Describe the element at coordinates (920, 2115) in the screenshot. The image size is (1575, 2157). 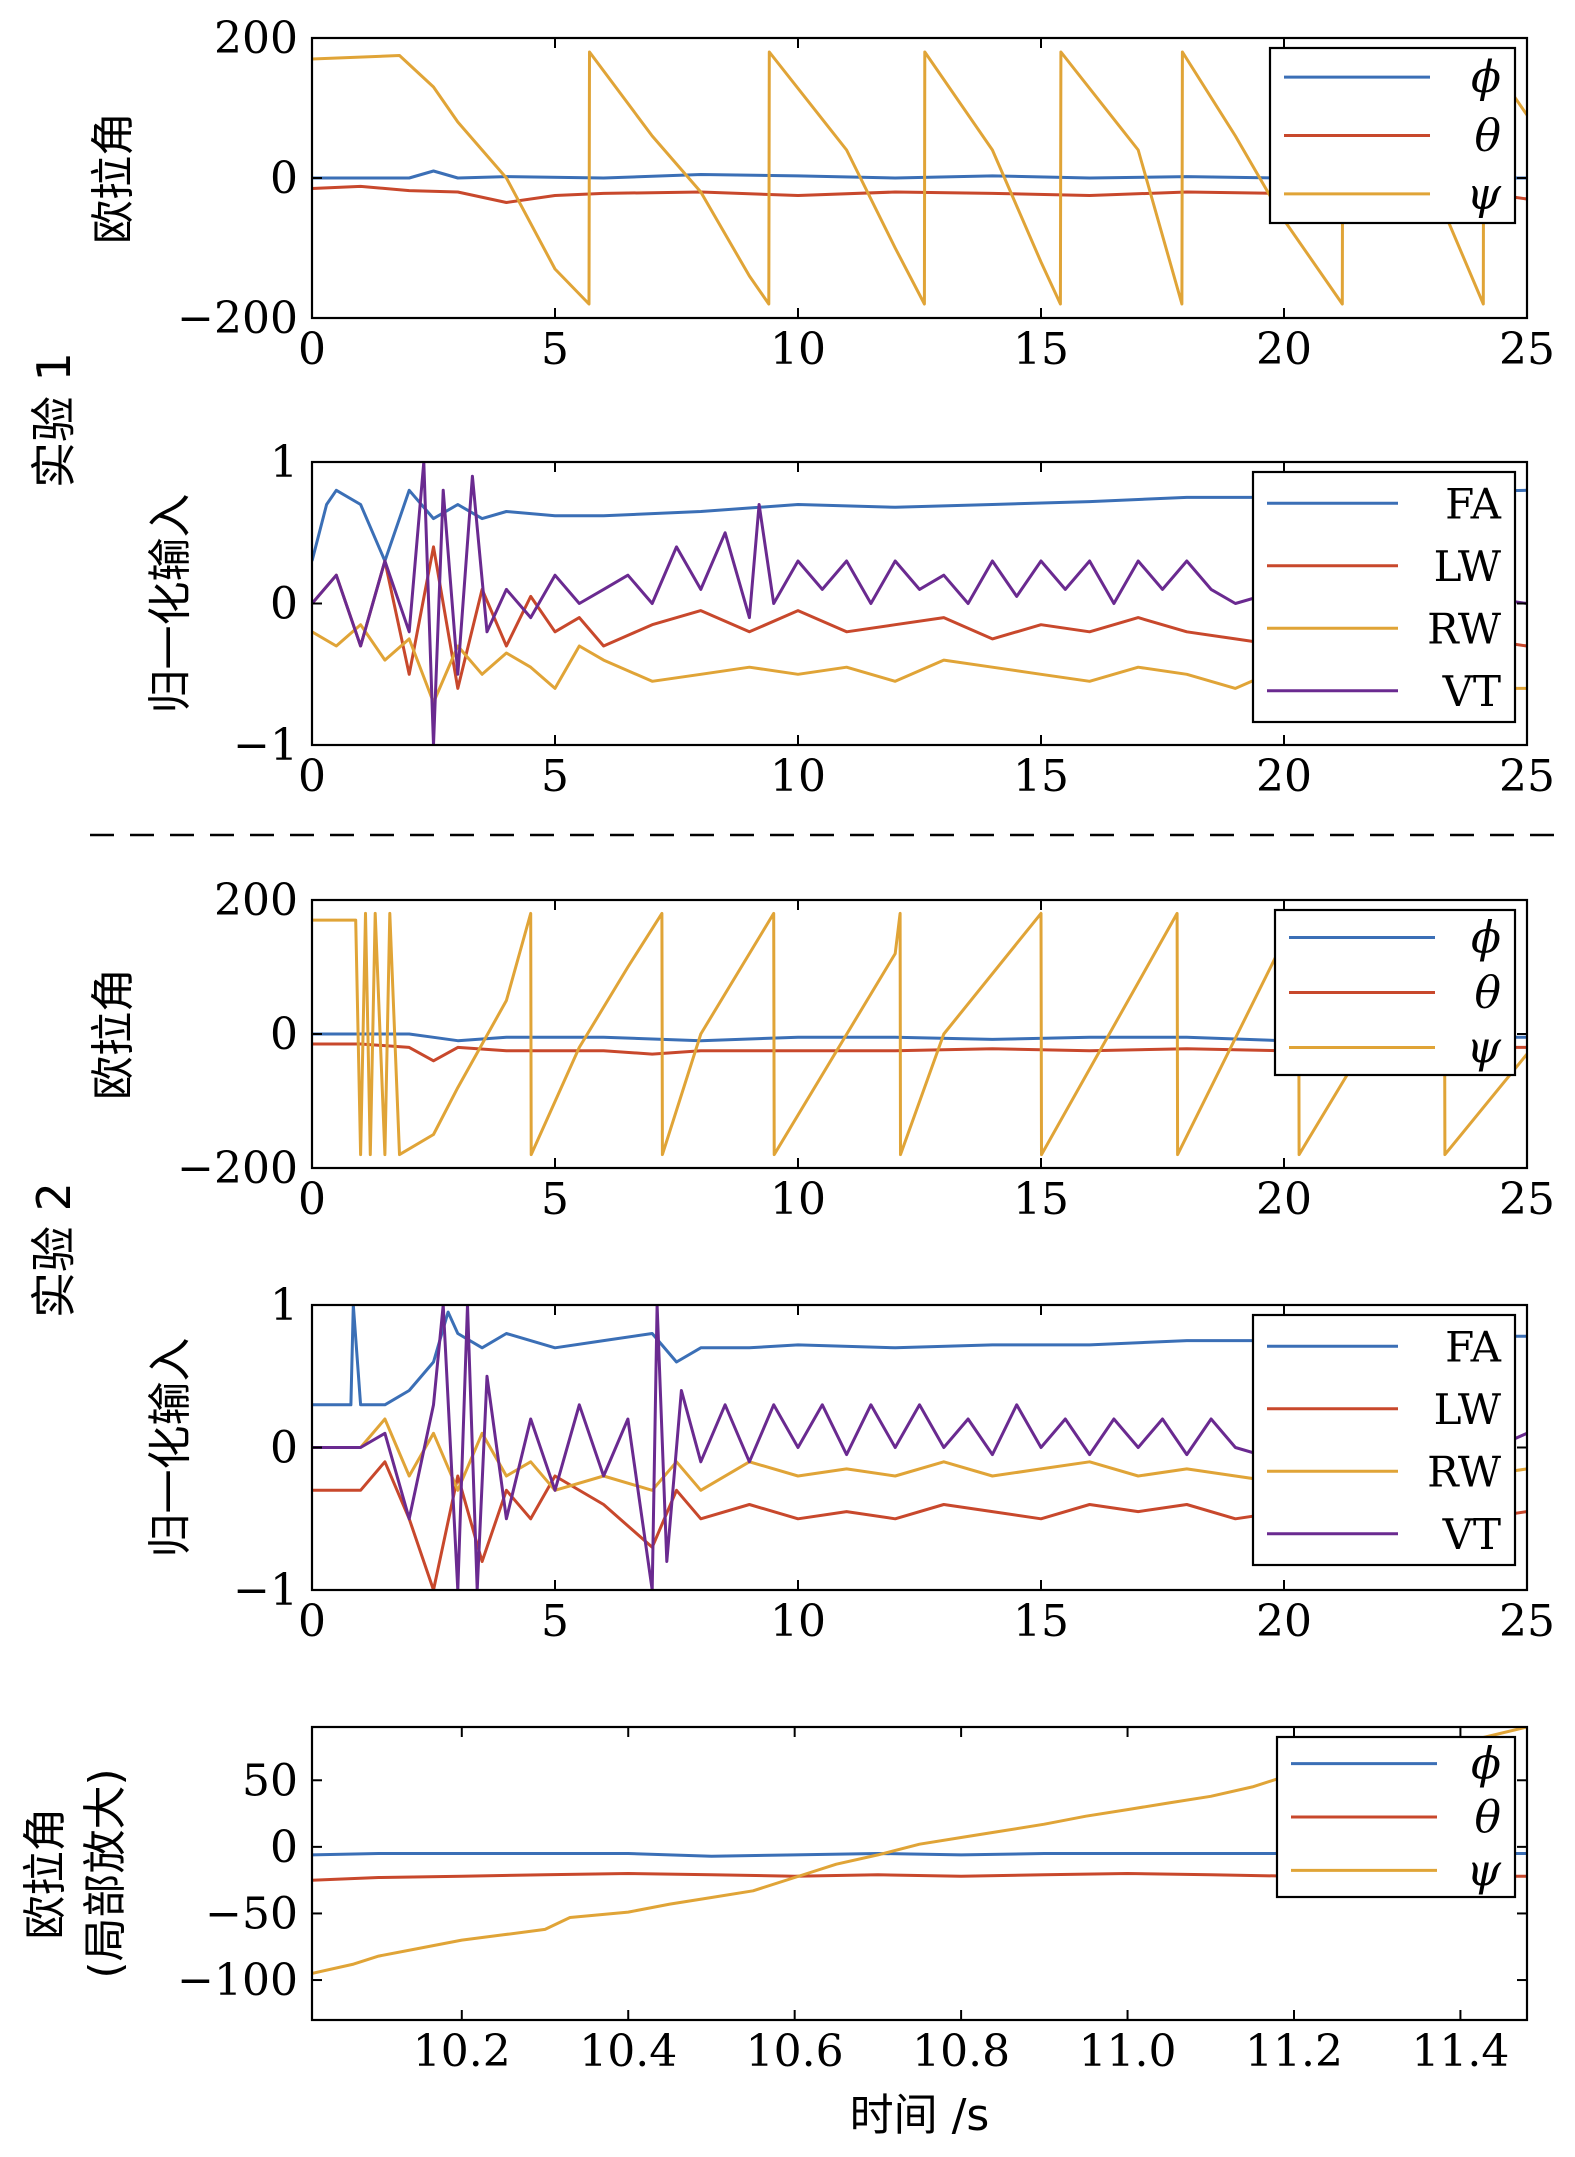
I see `x-axis-label: 时间 /s` at that location.